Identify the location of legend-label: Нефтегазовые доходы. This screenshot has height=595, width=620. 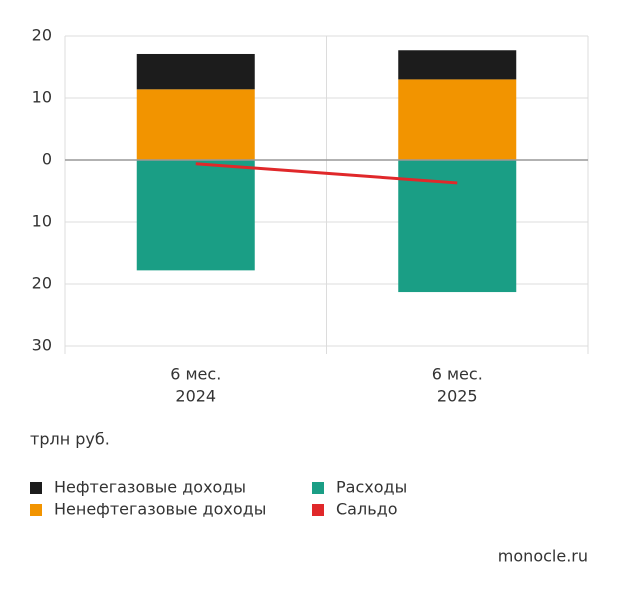
(150, 487).